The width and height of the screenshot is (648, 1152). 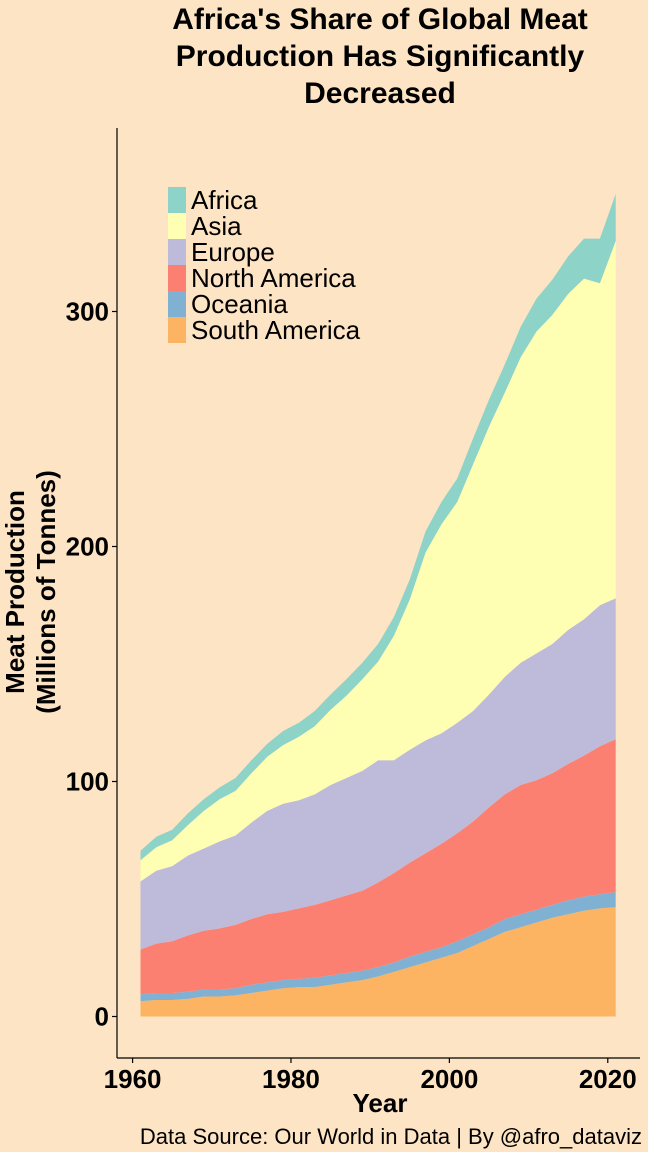 I want to click on legend-label-africa: Africa, so click(x=224, y=200).